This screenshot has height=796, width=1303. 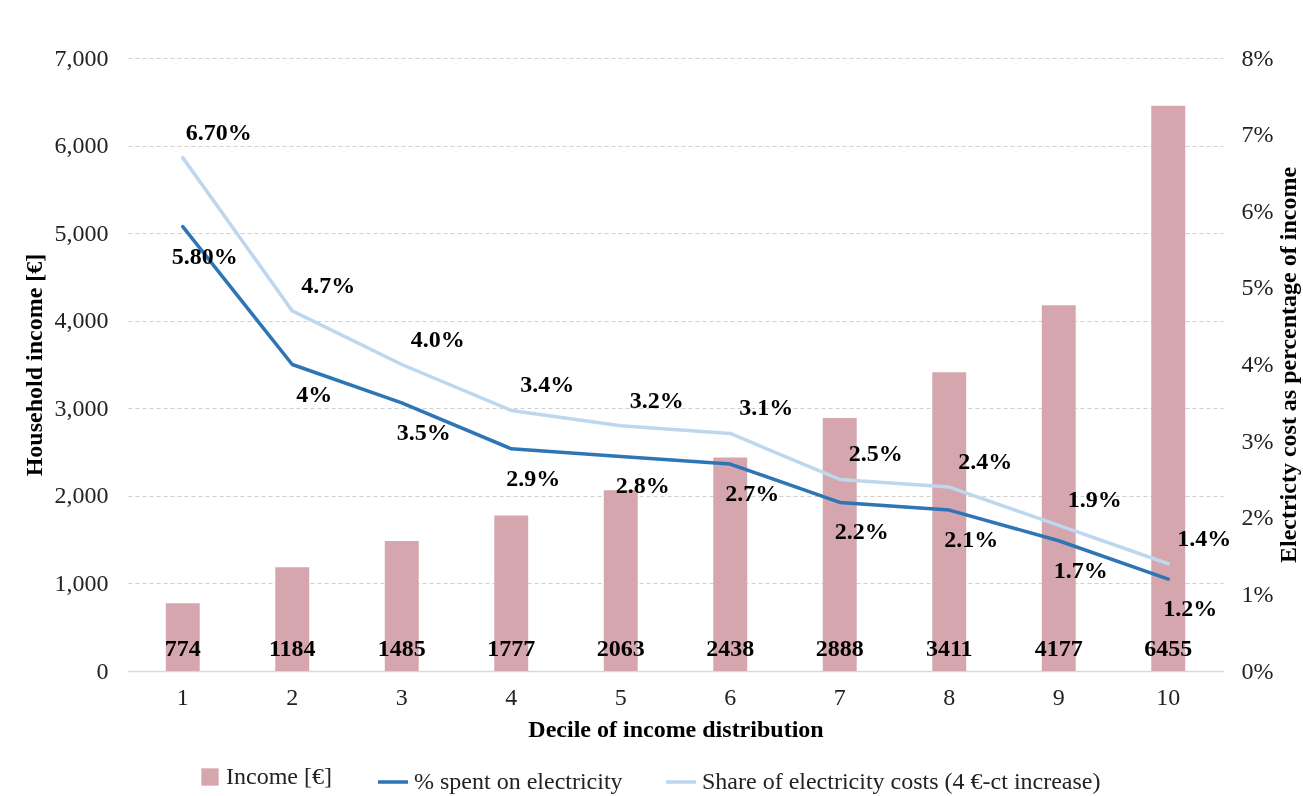 What do you see at coordinates (1257, 287) in the screenshot?
I see `y2-tick-label: 5%` at bounding box center [1257, 287].